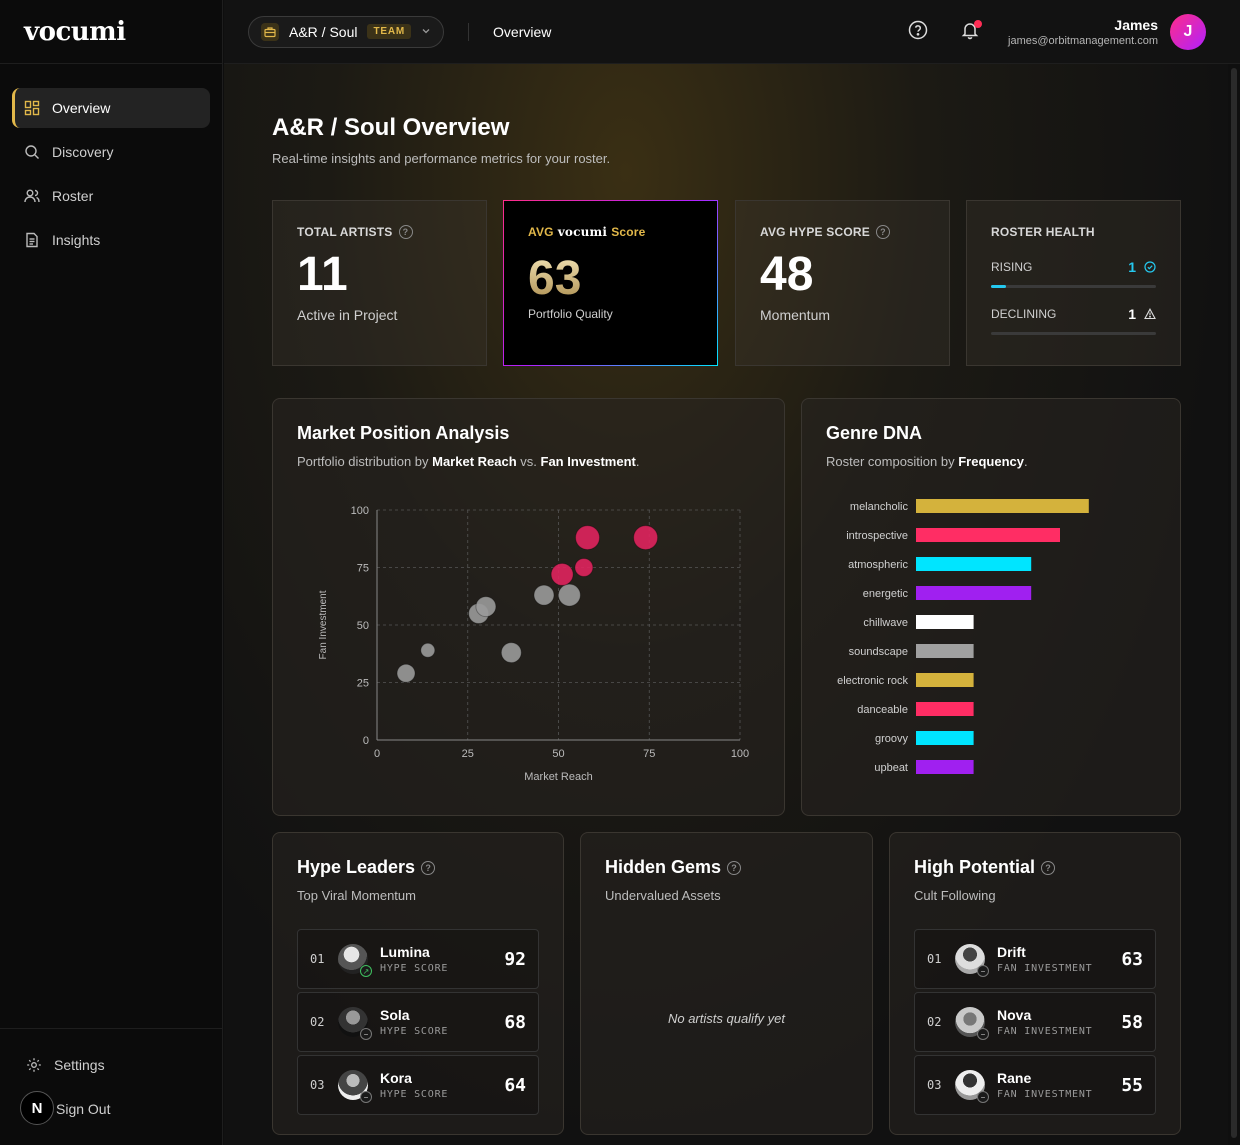 The width and height of the screenshot is (1240, 1145). Describe the element at coordinates (918, 32) in the screenshot. I see `help-button` at that location.